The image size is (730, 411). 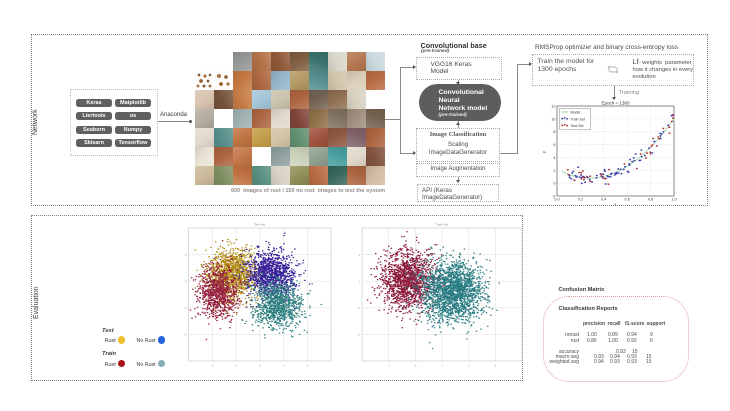 What do you see at coordinates (603, 200) in the screenshot?
I see `svg-text: 0.4` at bounding box center [603, 200].